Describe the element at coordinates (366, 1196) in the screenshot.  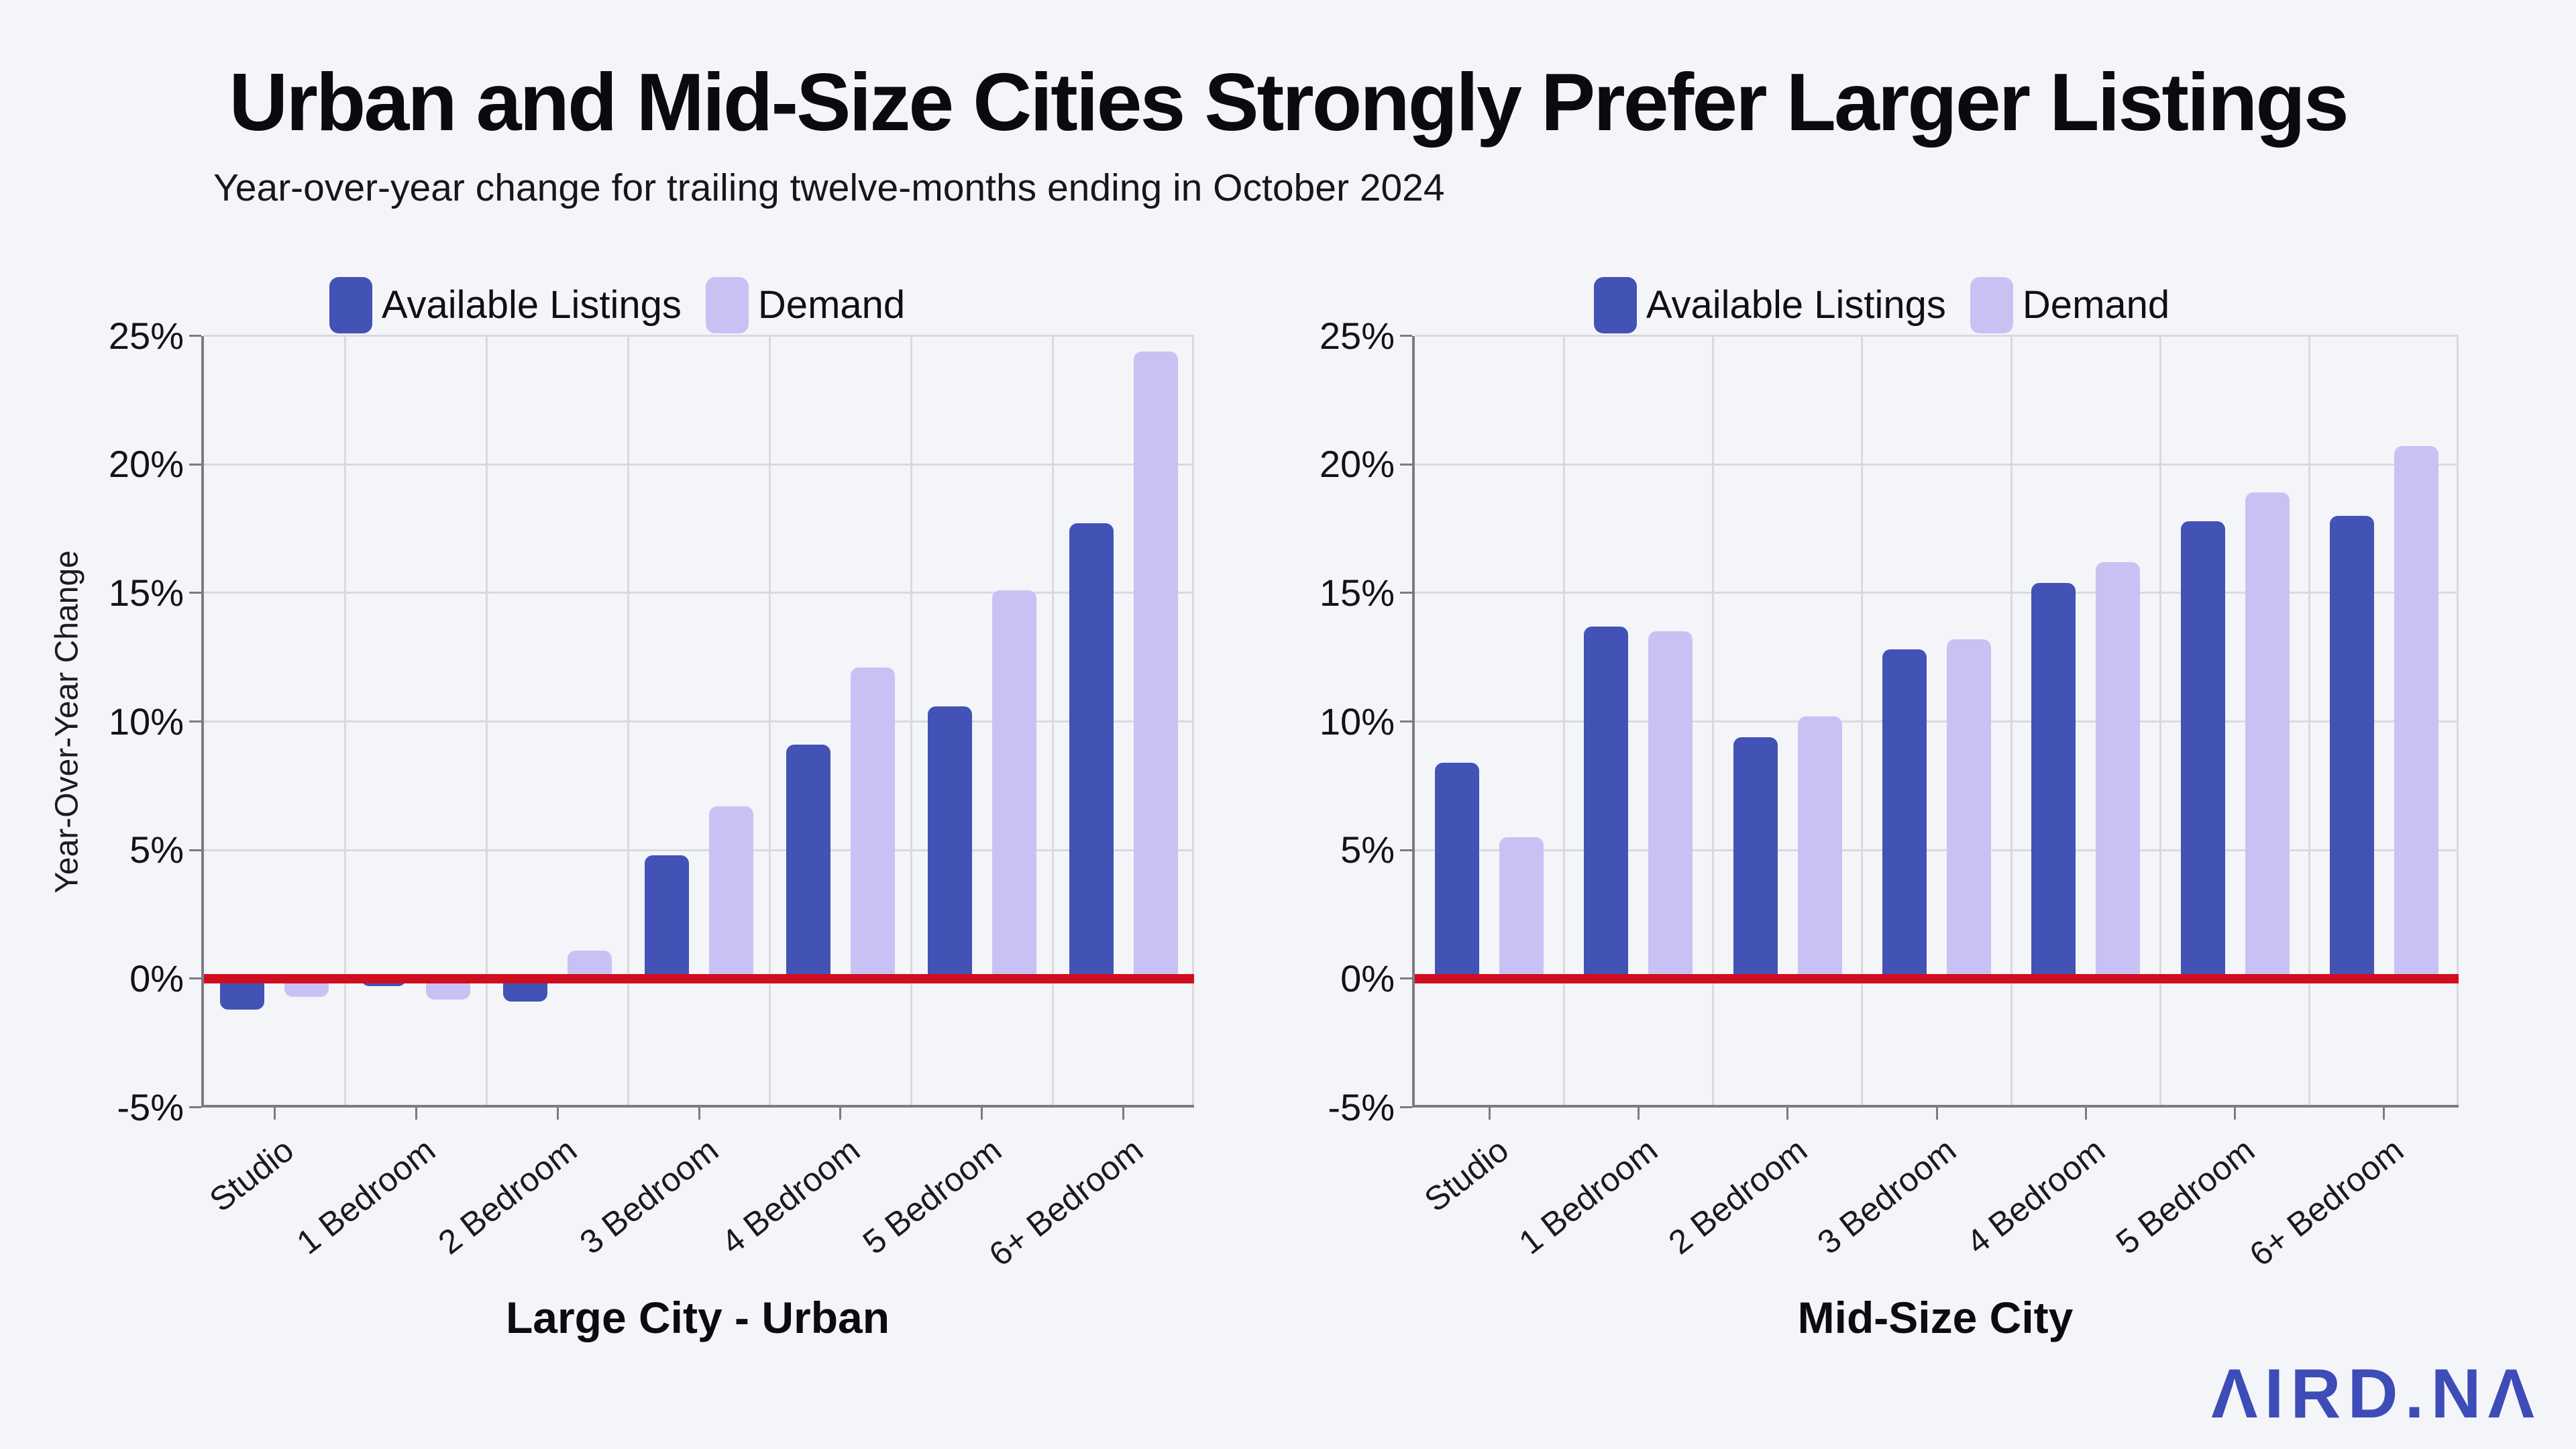
I see `x-category-label: 1 Bedroom` at that location.